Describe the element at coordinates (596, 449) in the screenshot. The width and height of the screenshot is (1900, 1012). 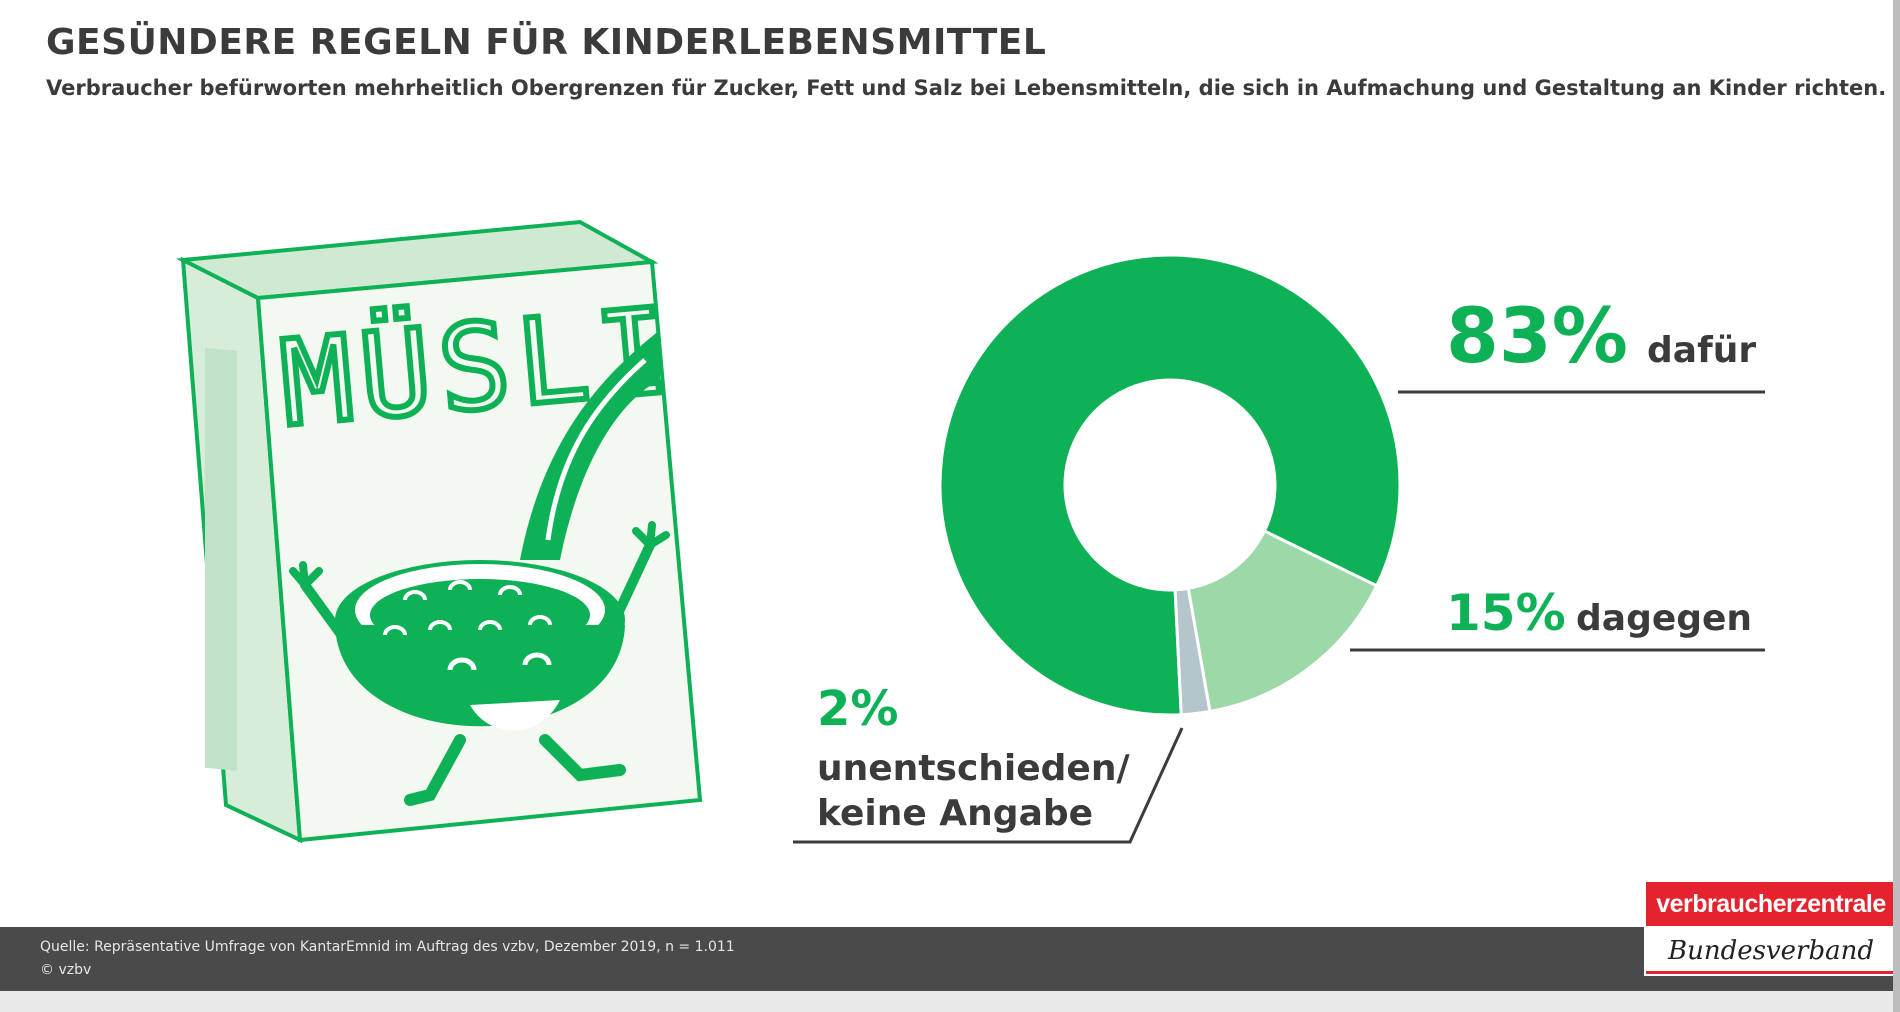
I see `milk-highlight` at that location.